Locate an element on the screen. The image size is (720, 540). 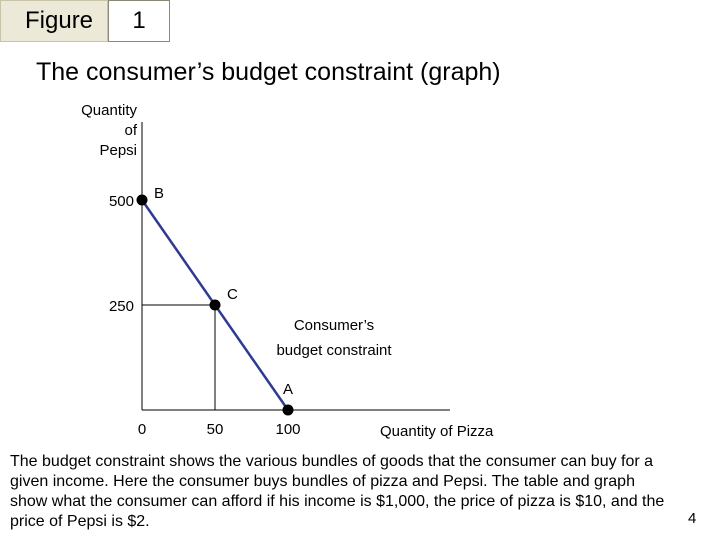
annotation-line-0: Consumer’s is located at coordinates (334, 325).